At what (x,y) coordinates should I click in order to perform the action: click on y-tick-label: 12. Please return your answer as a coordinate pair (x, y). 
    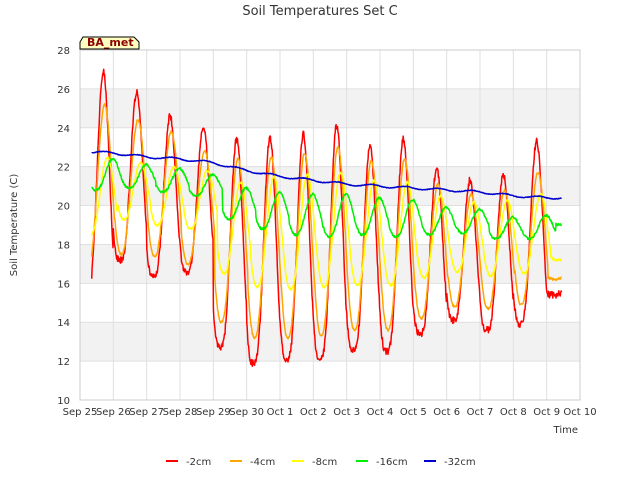
    Looking at the image, I should click on (63, 362).